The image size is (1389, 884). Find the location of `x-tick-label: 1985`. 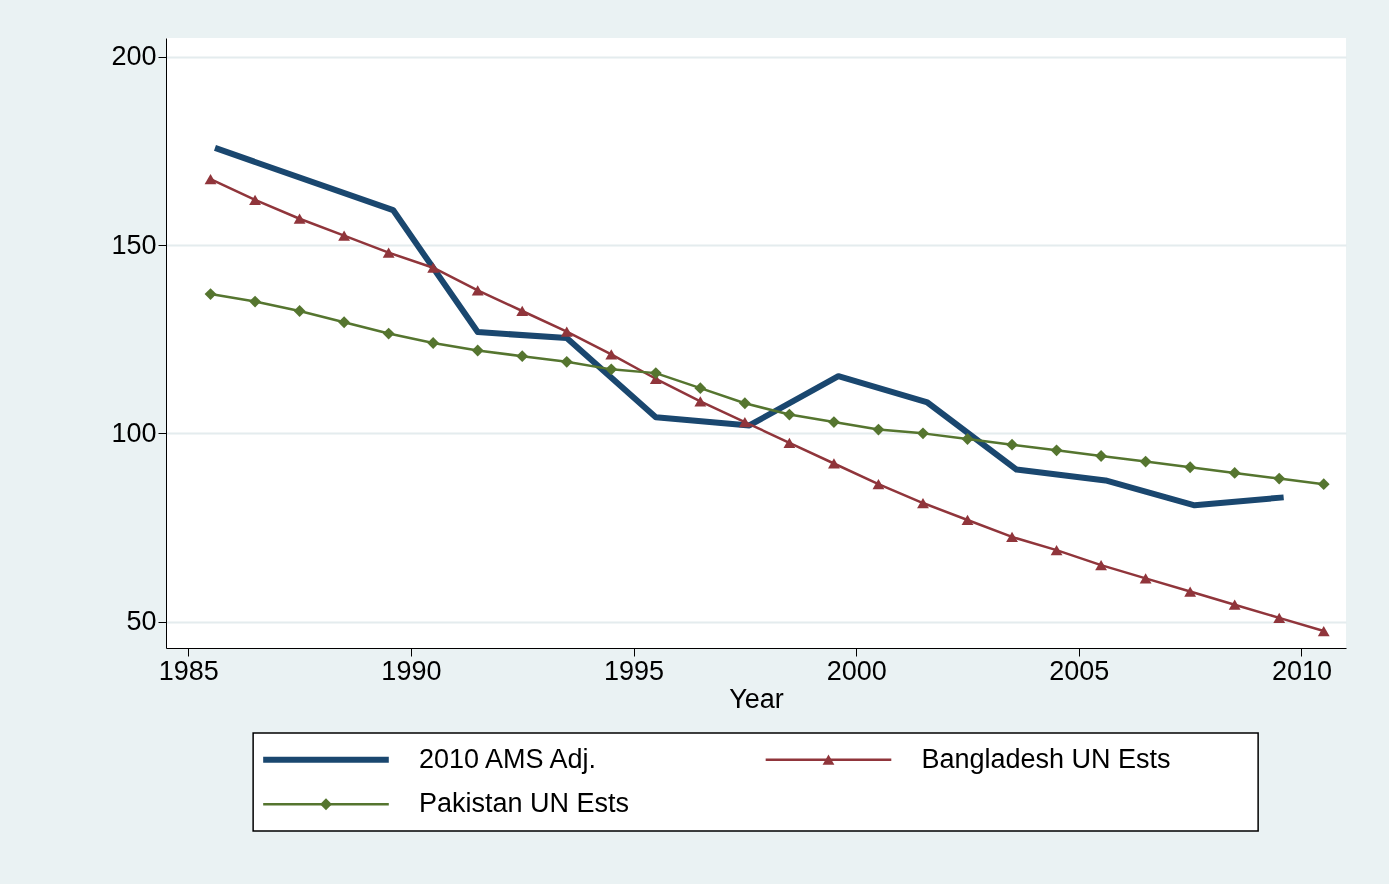

x-tick-label: 1985 is located at coordinates (188, 670).